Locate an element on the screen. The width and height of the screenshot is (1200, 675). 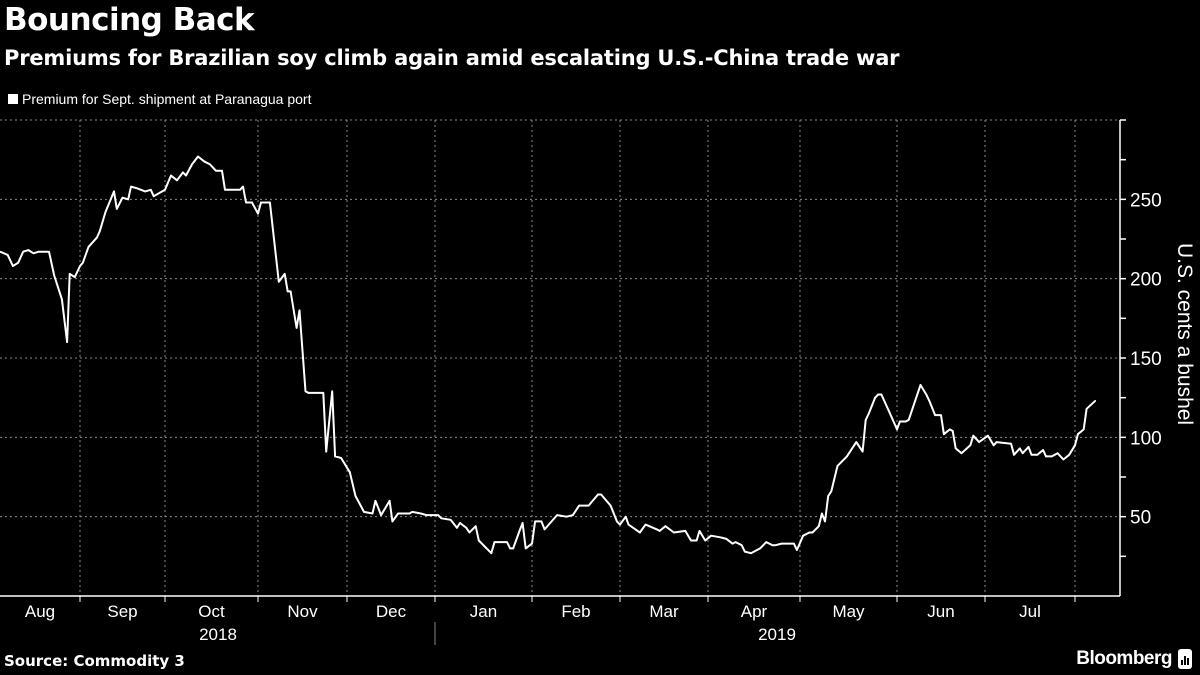
y-tick-label: 50 is located at coordinates (1140, 518).